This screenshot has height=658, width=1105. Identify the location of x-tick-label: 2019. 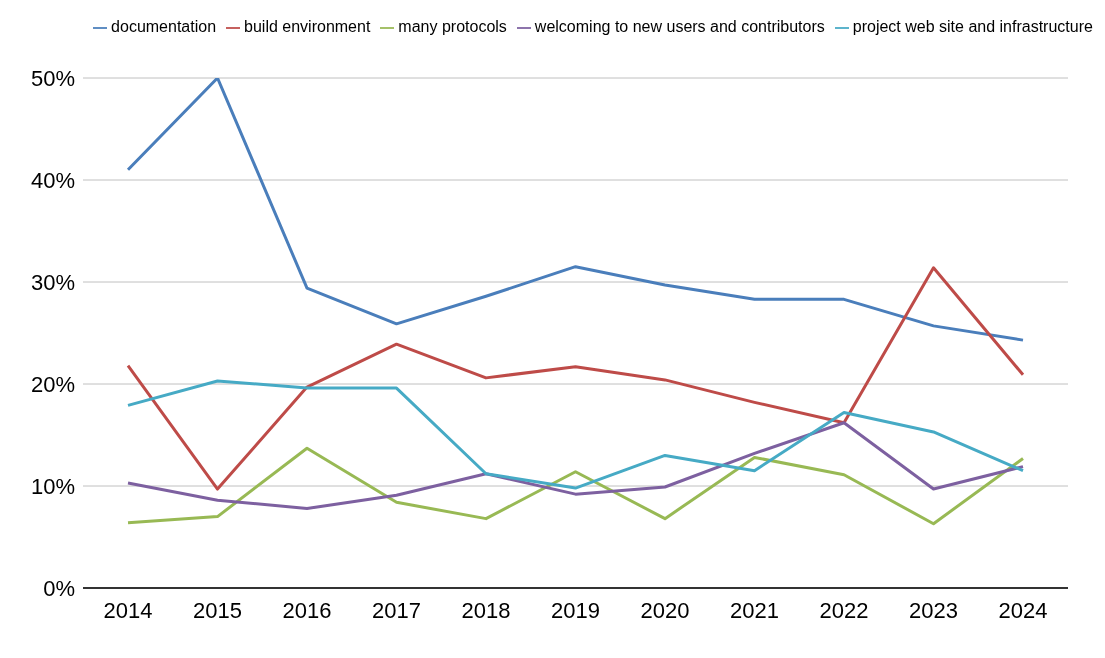
(575, 610).